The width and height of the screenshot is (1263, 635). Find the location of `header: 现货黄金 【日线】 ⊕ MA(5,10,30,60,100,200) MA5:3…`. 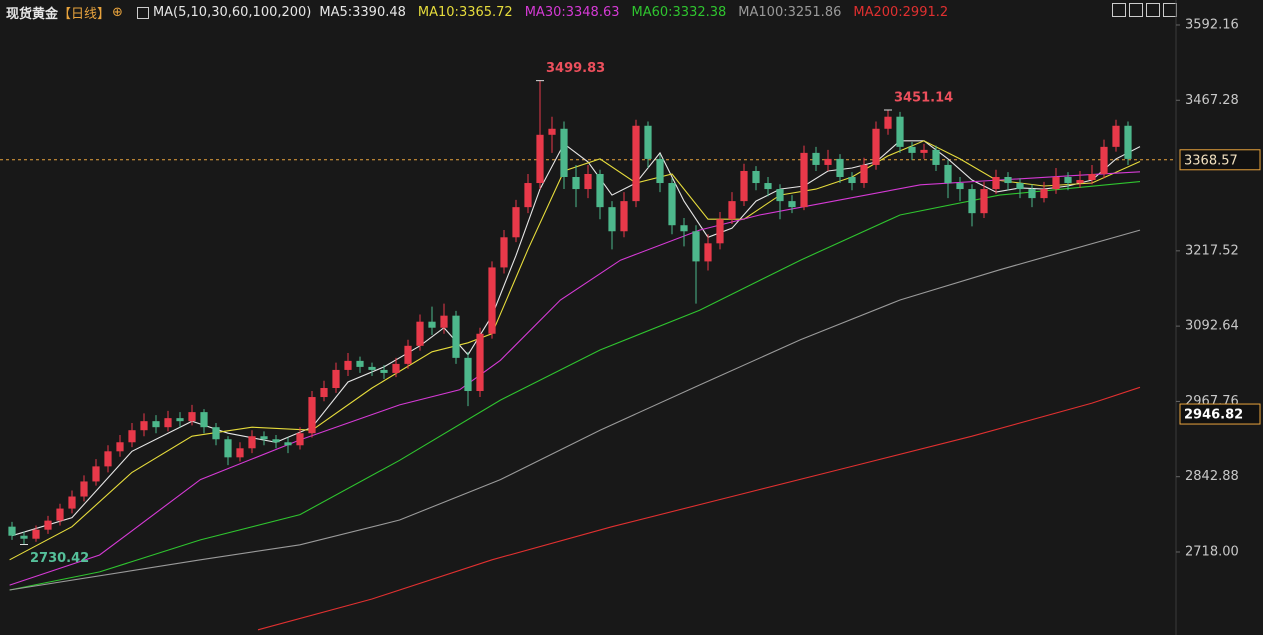

header: 现货黄金 【日线】 ⊕ MA(5,10,30,60,100,200) MA5:3… is located at coordinates (477, 12).